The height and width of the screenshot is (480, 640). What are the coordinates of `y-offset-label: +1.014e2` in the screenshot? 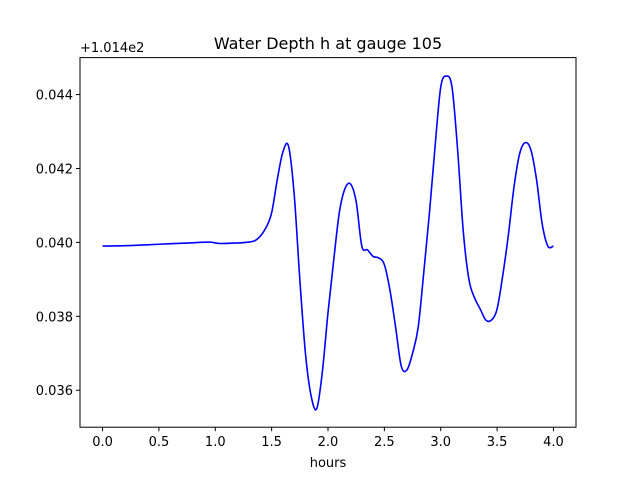 It's located at (112, 48).